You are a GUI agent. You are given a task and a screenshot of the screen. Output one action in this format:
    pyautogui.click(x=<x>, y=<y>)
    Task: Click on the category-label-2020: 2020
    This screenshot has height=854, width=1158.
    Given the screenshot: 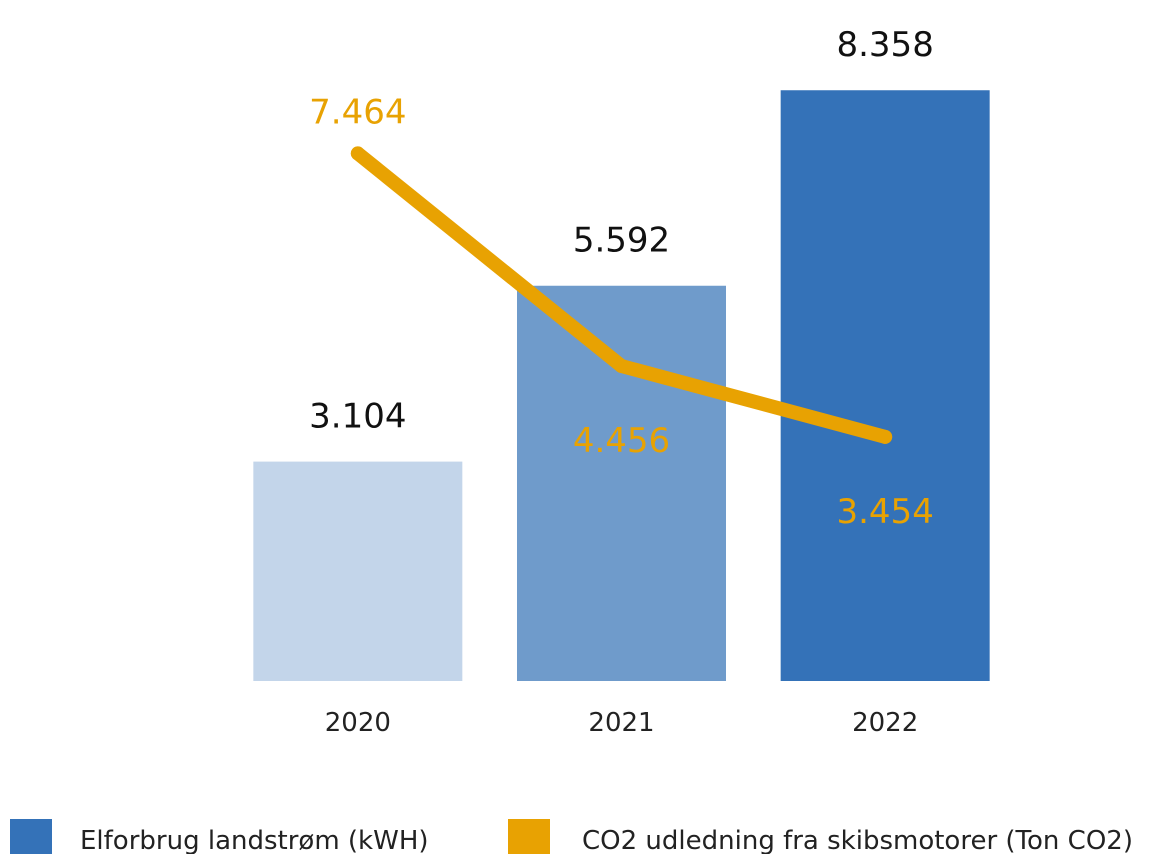 What is the action you would take?
    pyautogui.click(x=358, y=723)
    